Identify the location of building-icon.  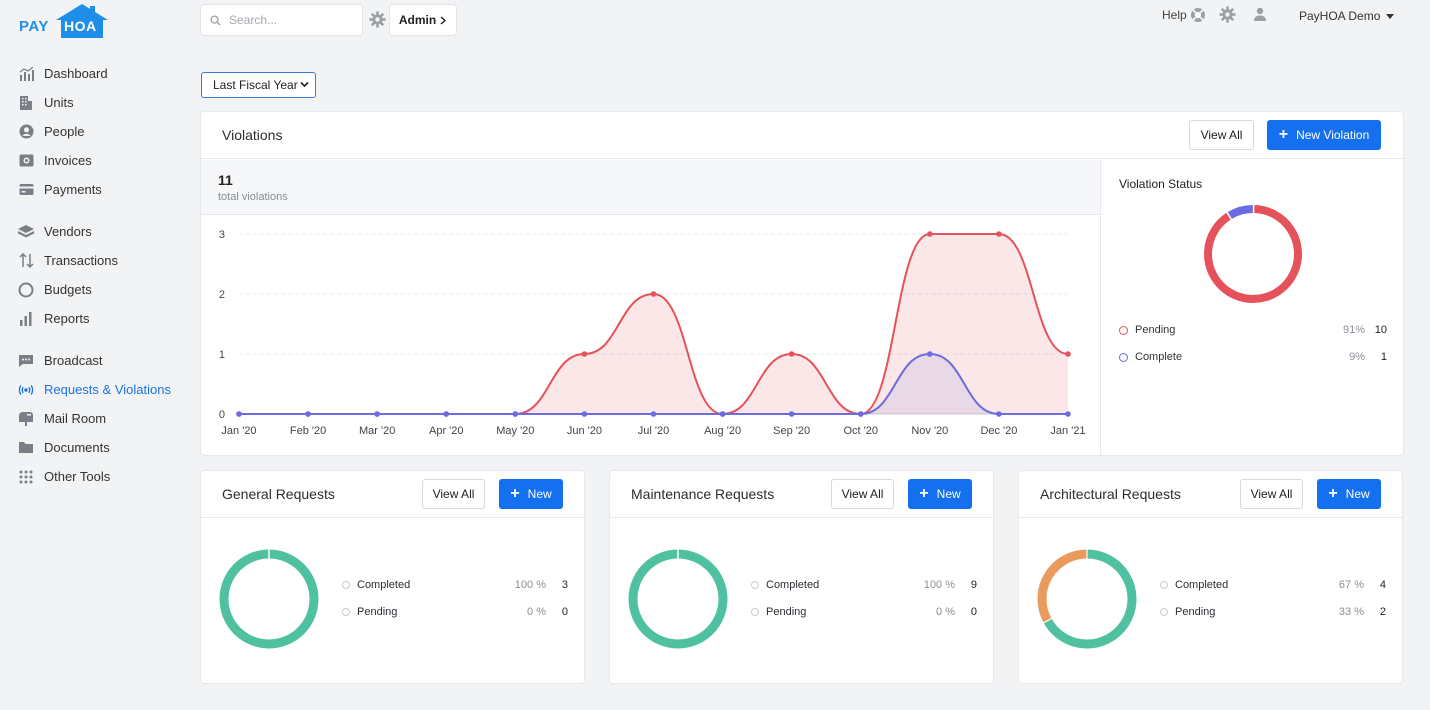
(26, 103).